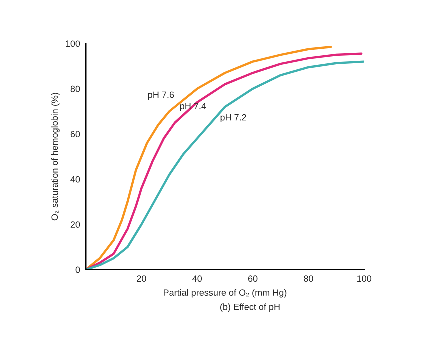 This screenshot has width=439, height=339. What do you see at coordinates (309, 279) in the screenshot?
I see `x-tick-label: 80` at bounding box center [309, 279].